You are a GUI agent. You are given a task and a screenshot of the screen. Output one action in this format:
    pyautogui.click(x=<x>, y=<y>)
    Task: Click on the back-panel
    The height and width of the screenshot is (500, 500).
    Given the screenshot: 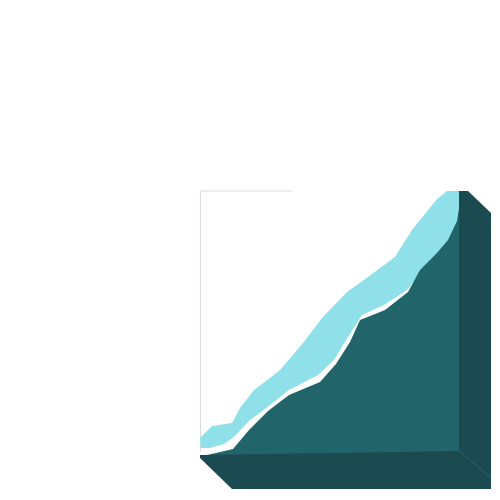 What is the action you would take?
    pyautogui.click(x=246, y=321)
    